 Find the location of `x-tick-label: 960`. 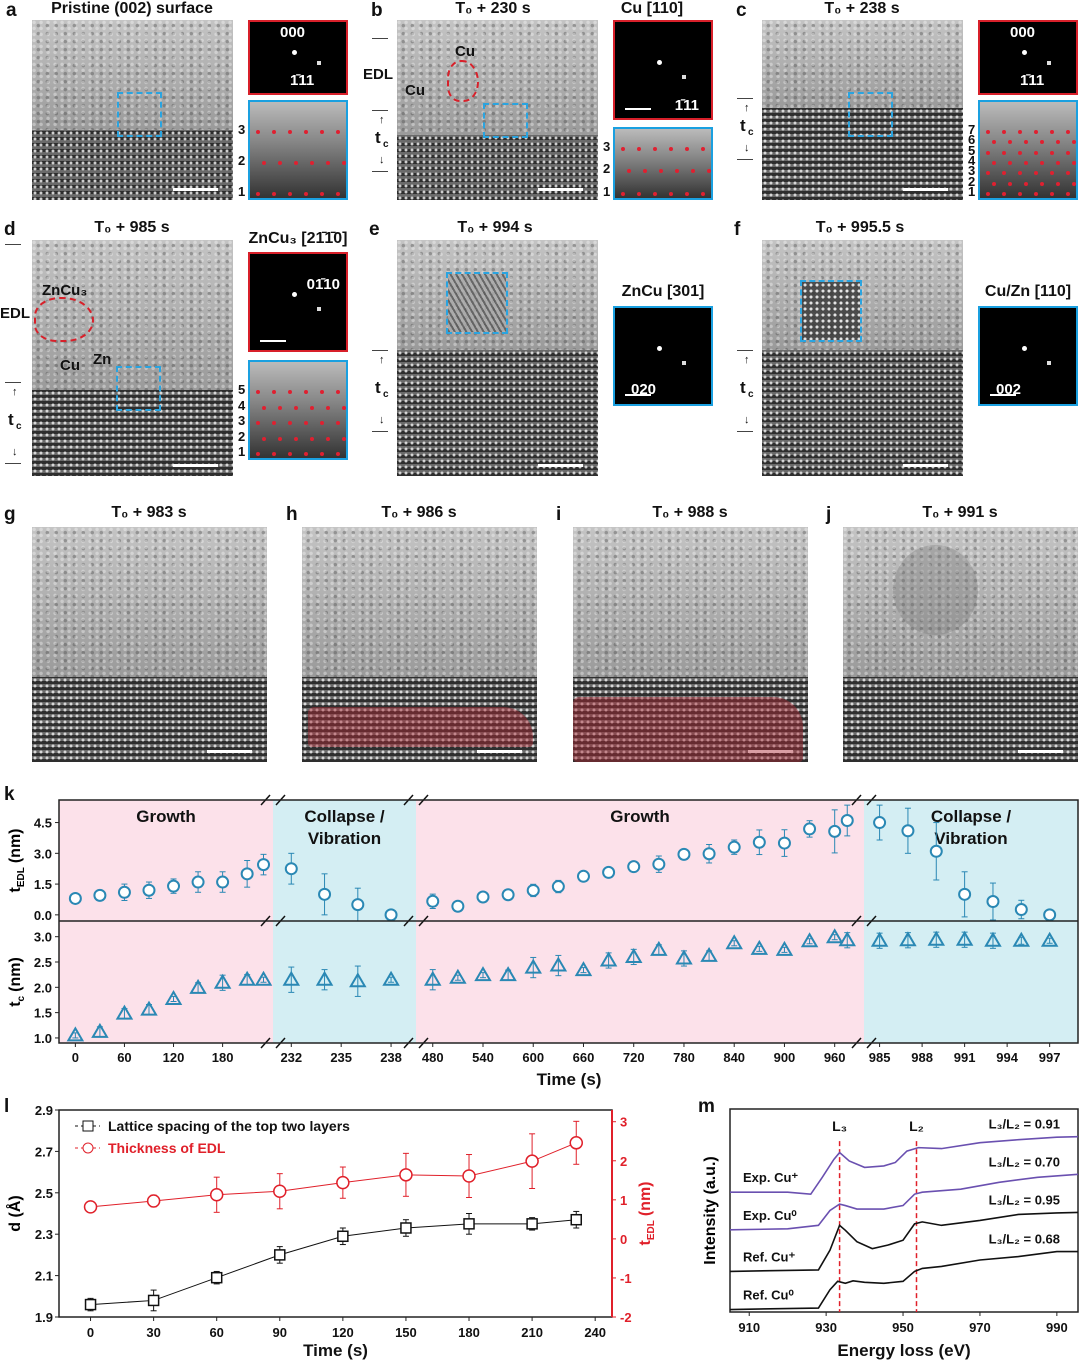

x-tick-label: 960 is located at coordinates (835, 1057).